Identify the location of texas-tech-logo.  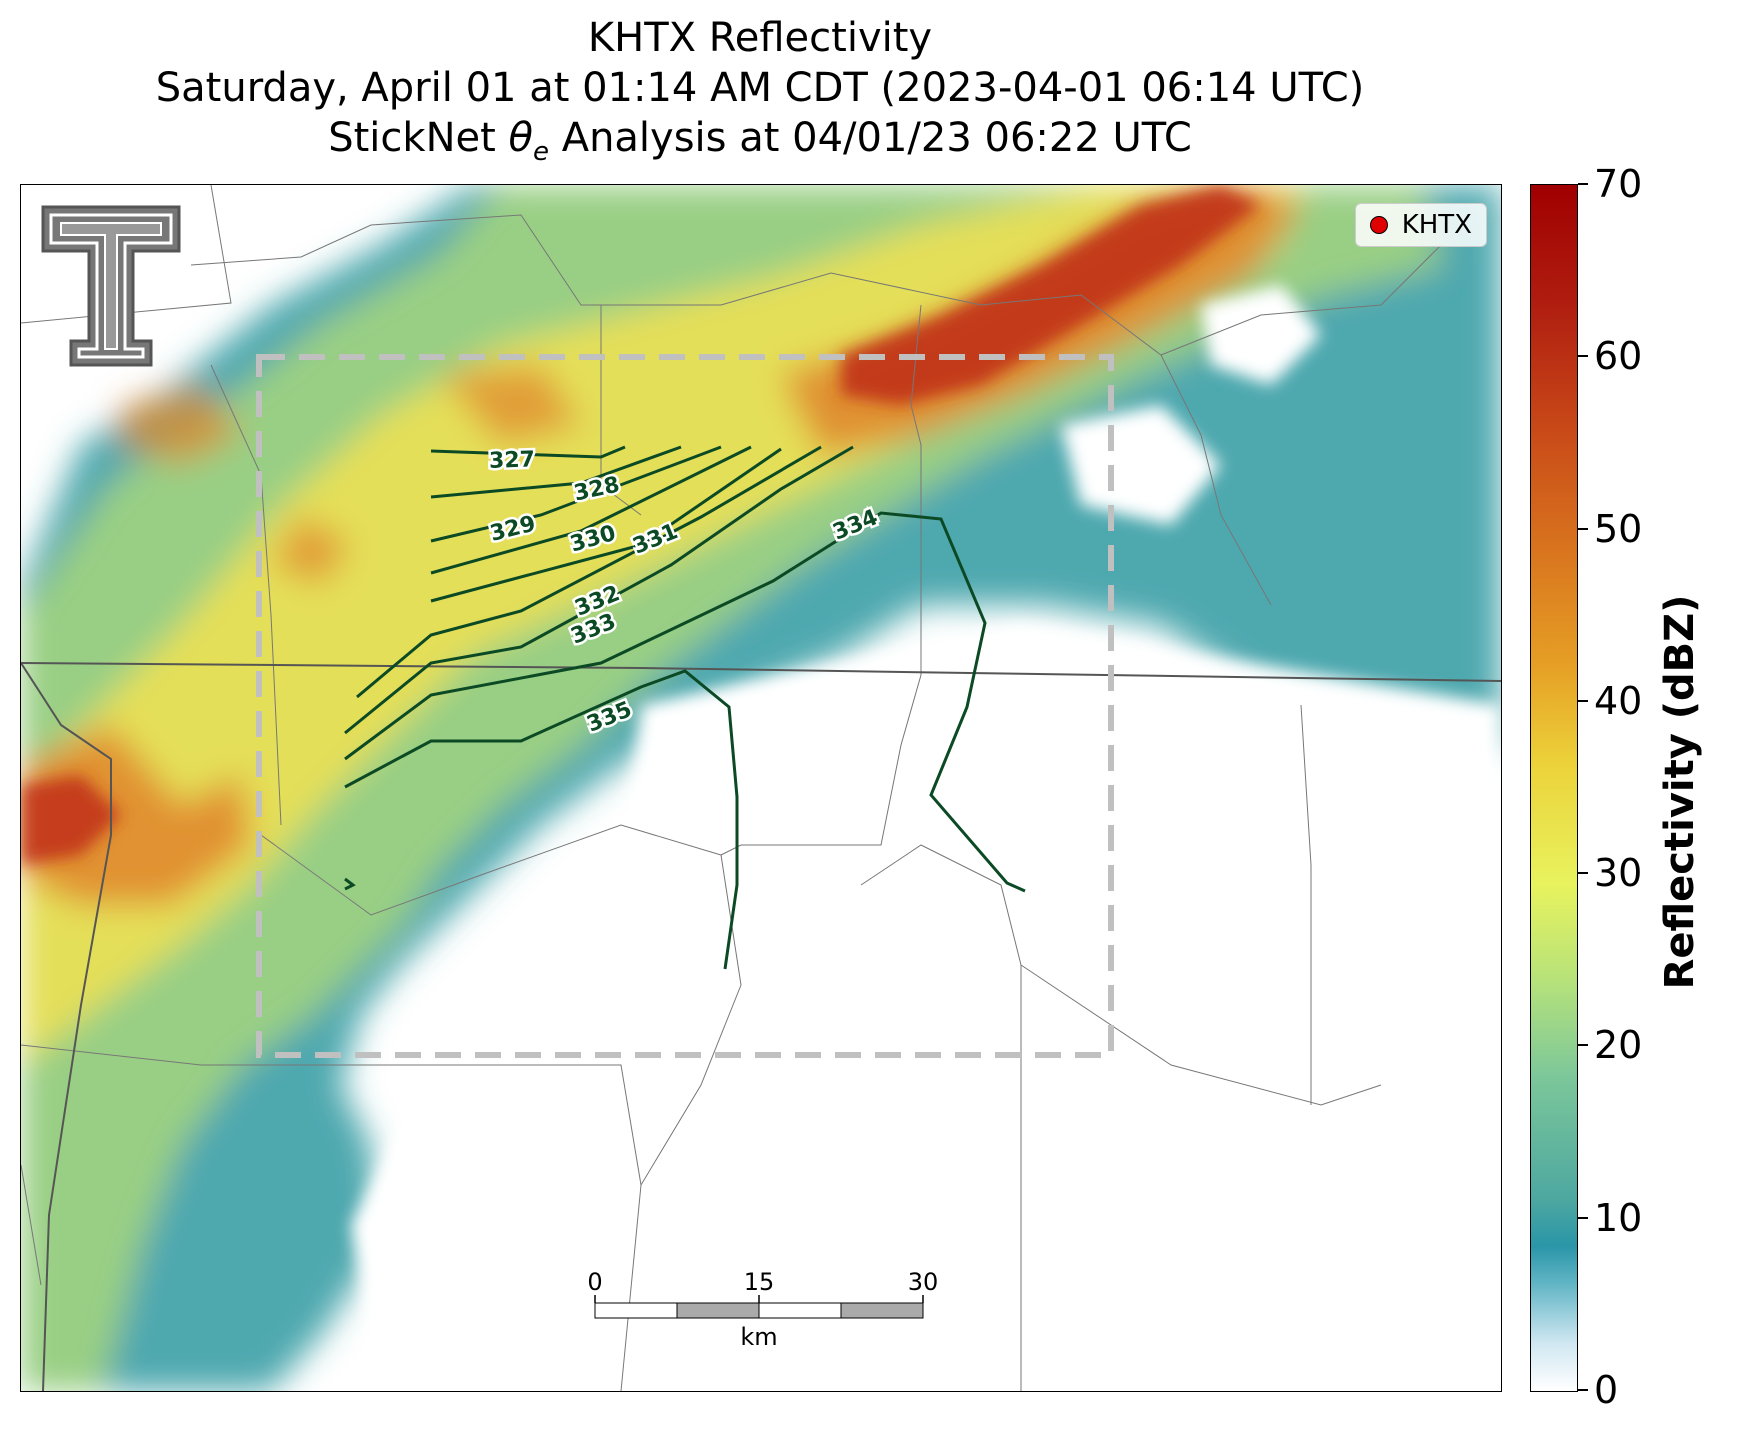
(111, 286).